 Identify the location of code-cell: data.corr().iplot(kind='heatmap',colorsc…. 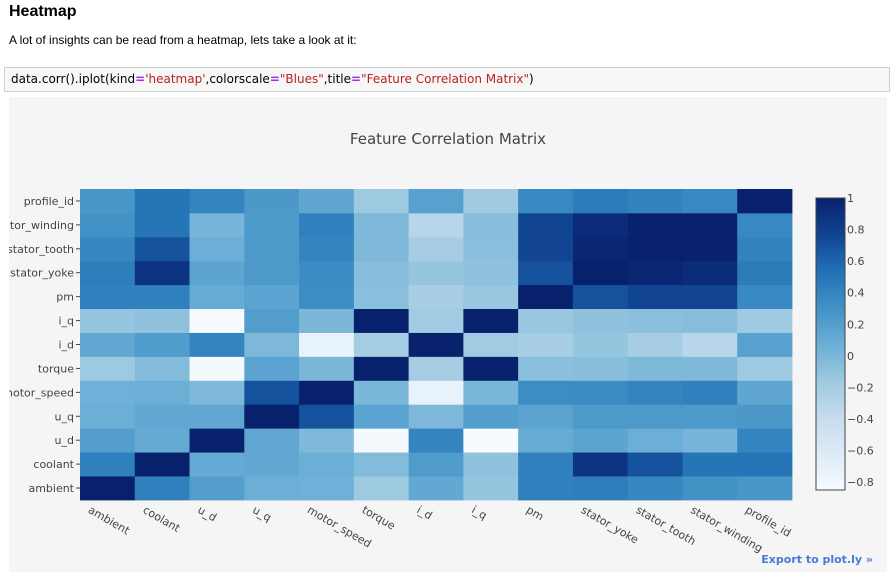
(447, 79).